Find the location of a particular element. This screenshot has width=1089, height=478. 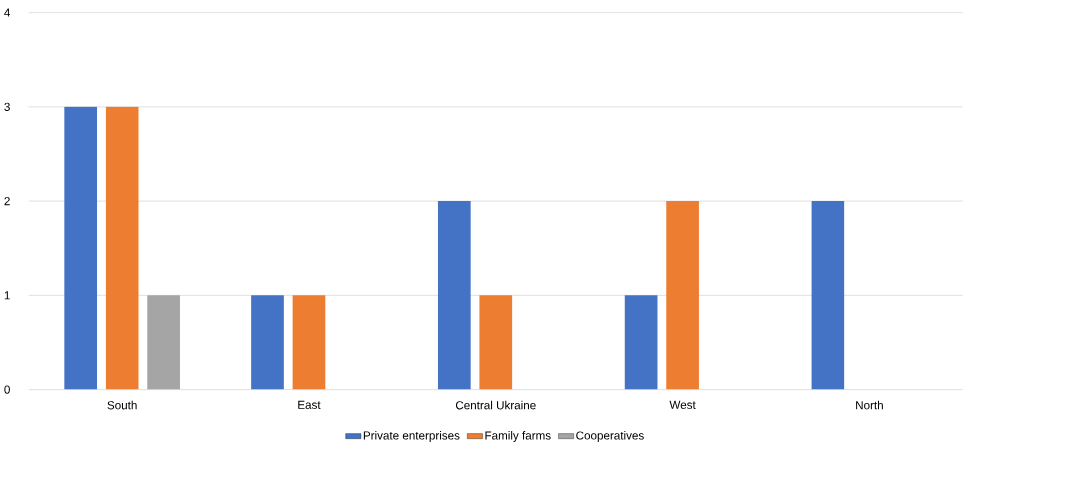

y-tick-label: 0 is located at coordinates (7, 389).